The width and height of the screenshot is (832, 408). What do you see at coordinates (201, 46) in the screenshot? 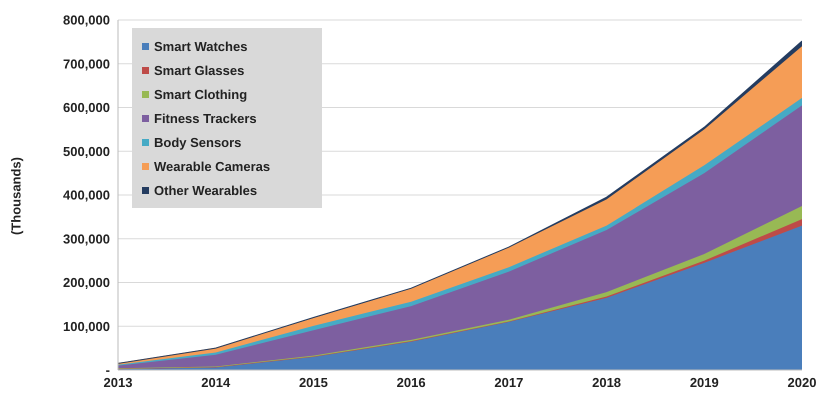
I see `legend-label: Smart Watches` at bounding box center [201, 46].